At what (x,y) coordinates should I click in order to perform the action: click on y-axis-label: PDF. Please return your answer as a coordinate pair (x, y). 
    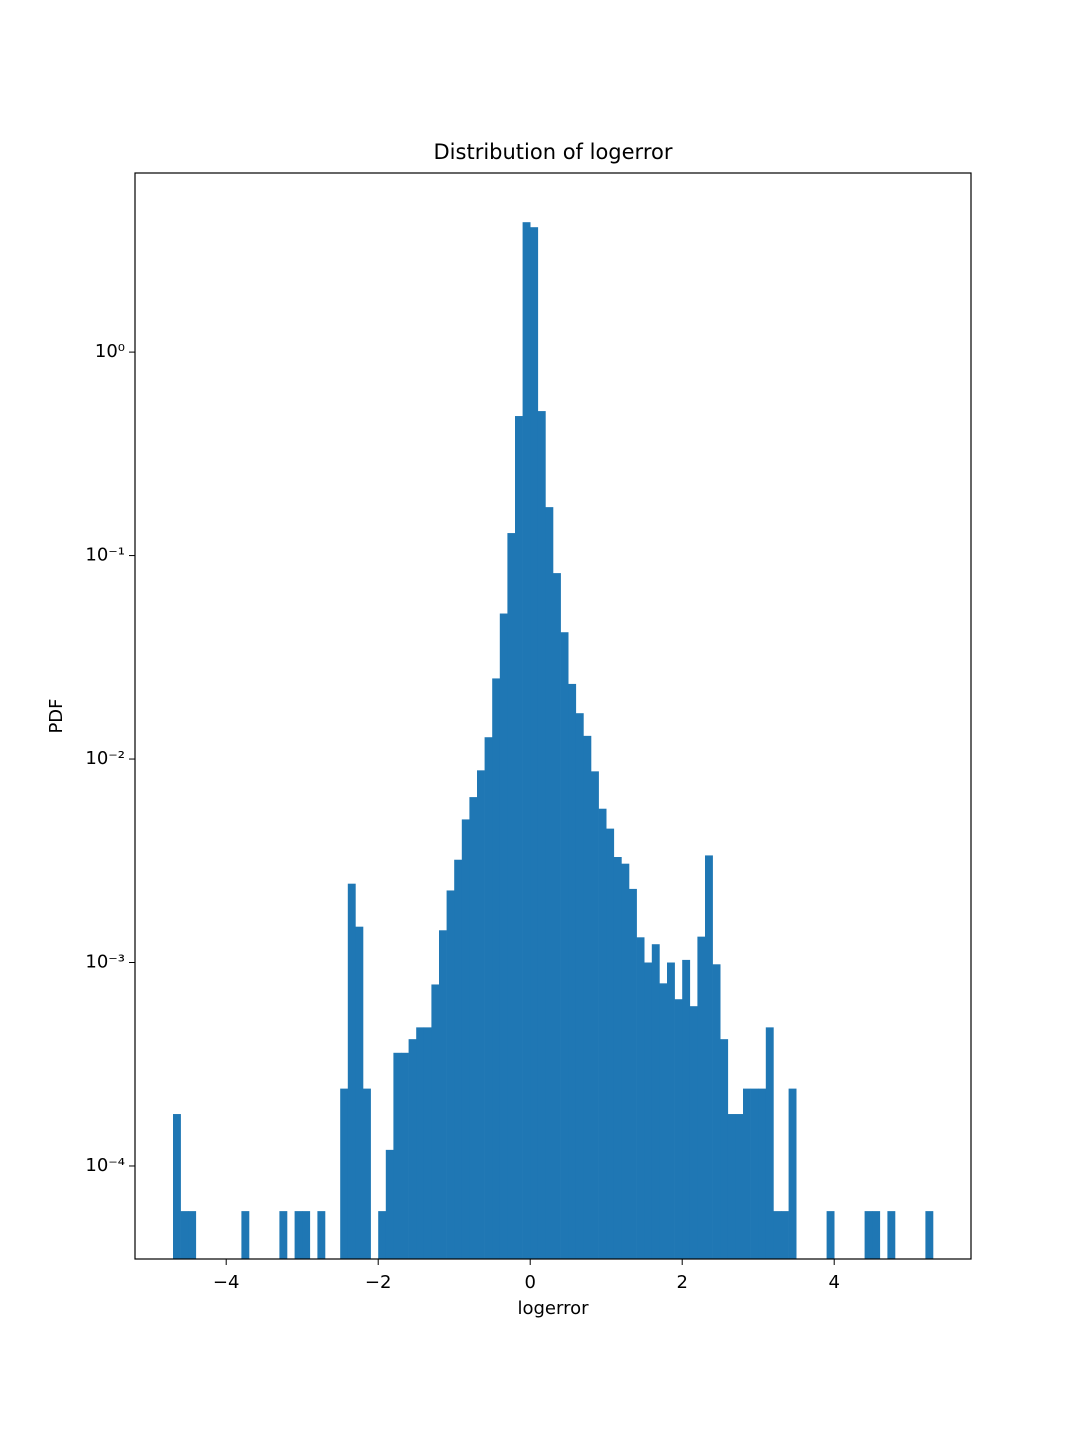
    Looking at the image, I should click on (56, 715).